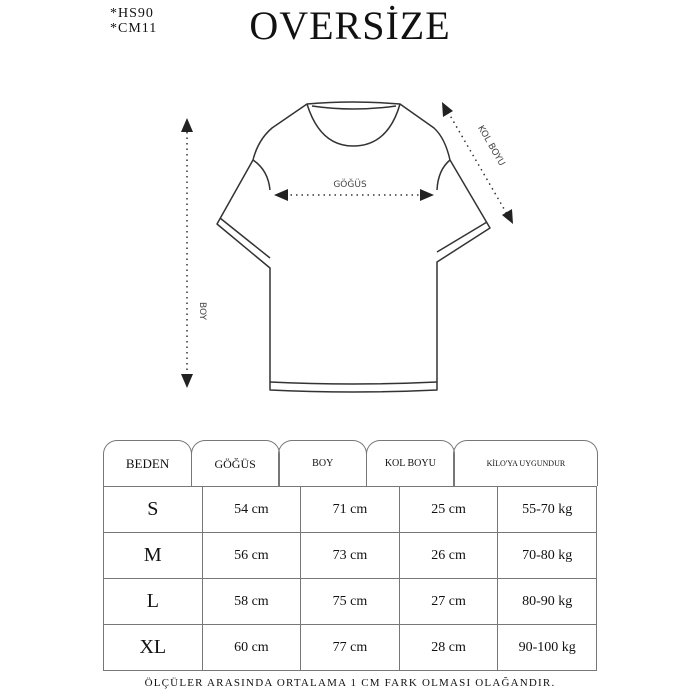 The height and width of the screenshot is (700, 700). What do you see at coordinates (507, 216) in the screenshot?
I see `arrow-down-right-icon` at bounding box center [507, 216].